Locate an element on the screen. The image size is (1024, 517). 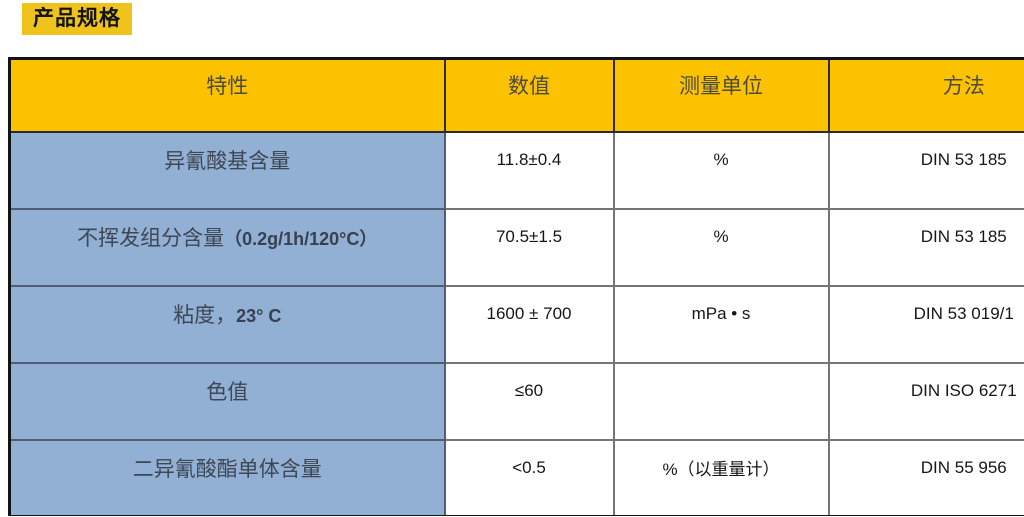
header-unit: 测量单位 is located at coordinates (721, 95).